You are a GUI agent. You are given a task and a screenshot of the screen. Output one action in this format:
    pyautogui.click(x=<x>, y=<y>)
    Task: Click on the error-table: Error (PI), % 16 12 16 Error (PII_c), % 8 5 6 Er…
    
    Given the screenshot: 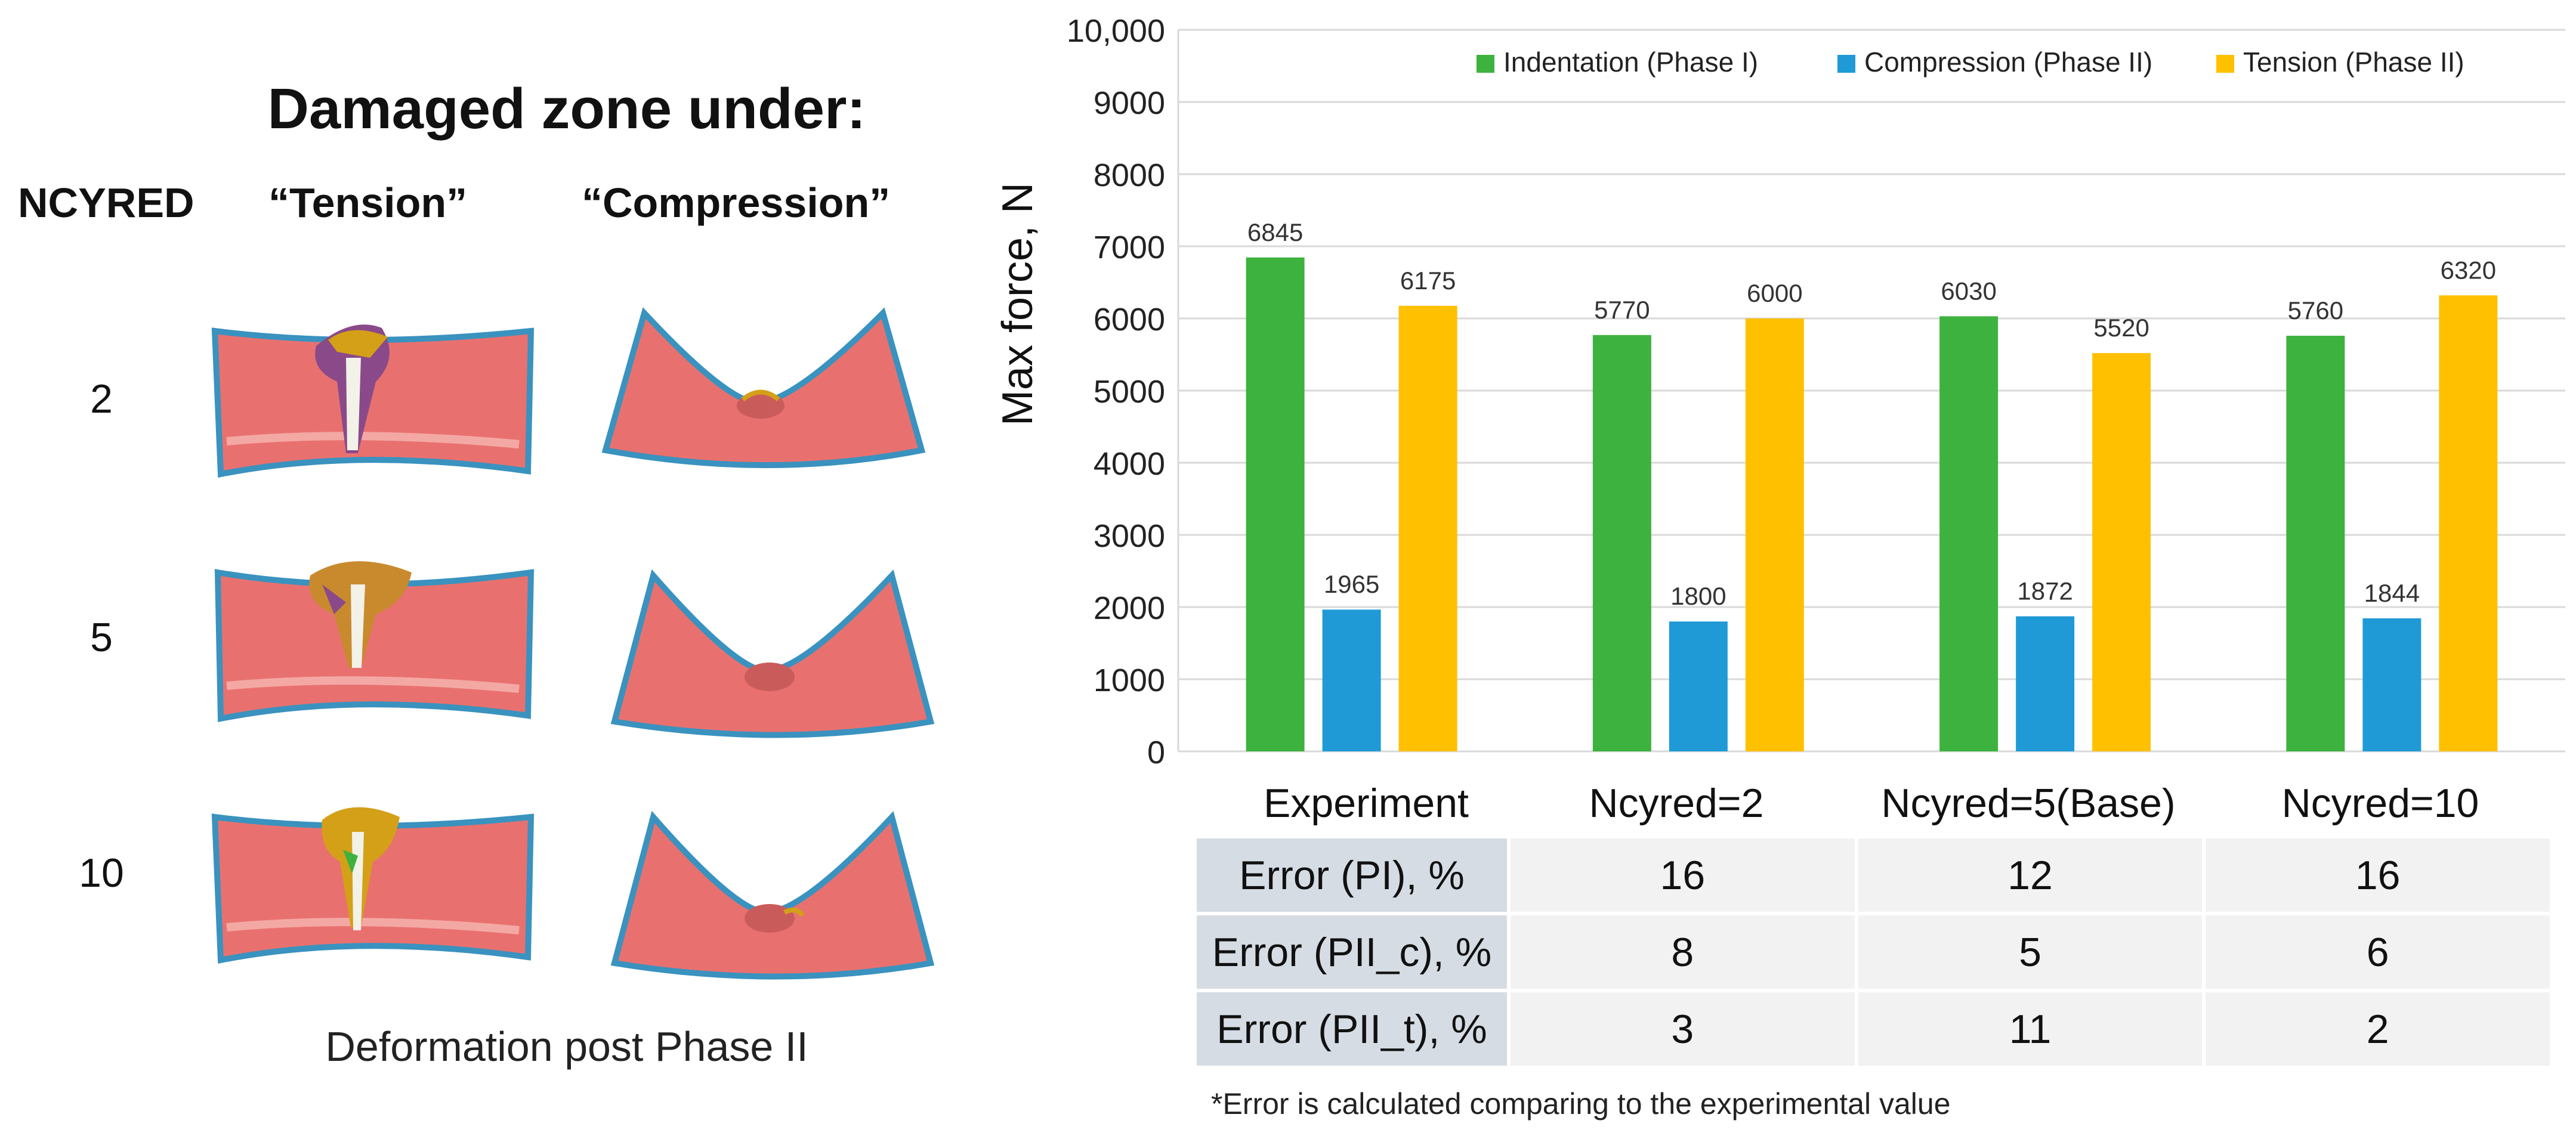 What is the action you would take?
    pyautogui.click(x=1873, y=952)
    